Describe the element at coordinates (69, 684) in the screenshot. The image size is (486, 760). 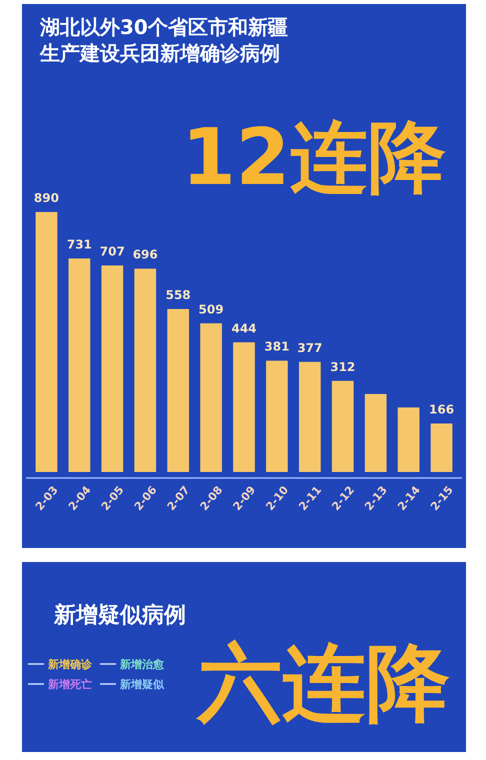
I see `text: 新增死亡` at that location.